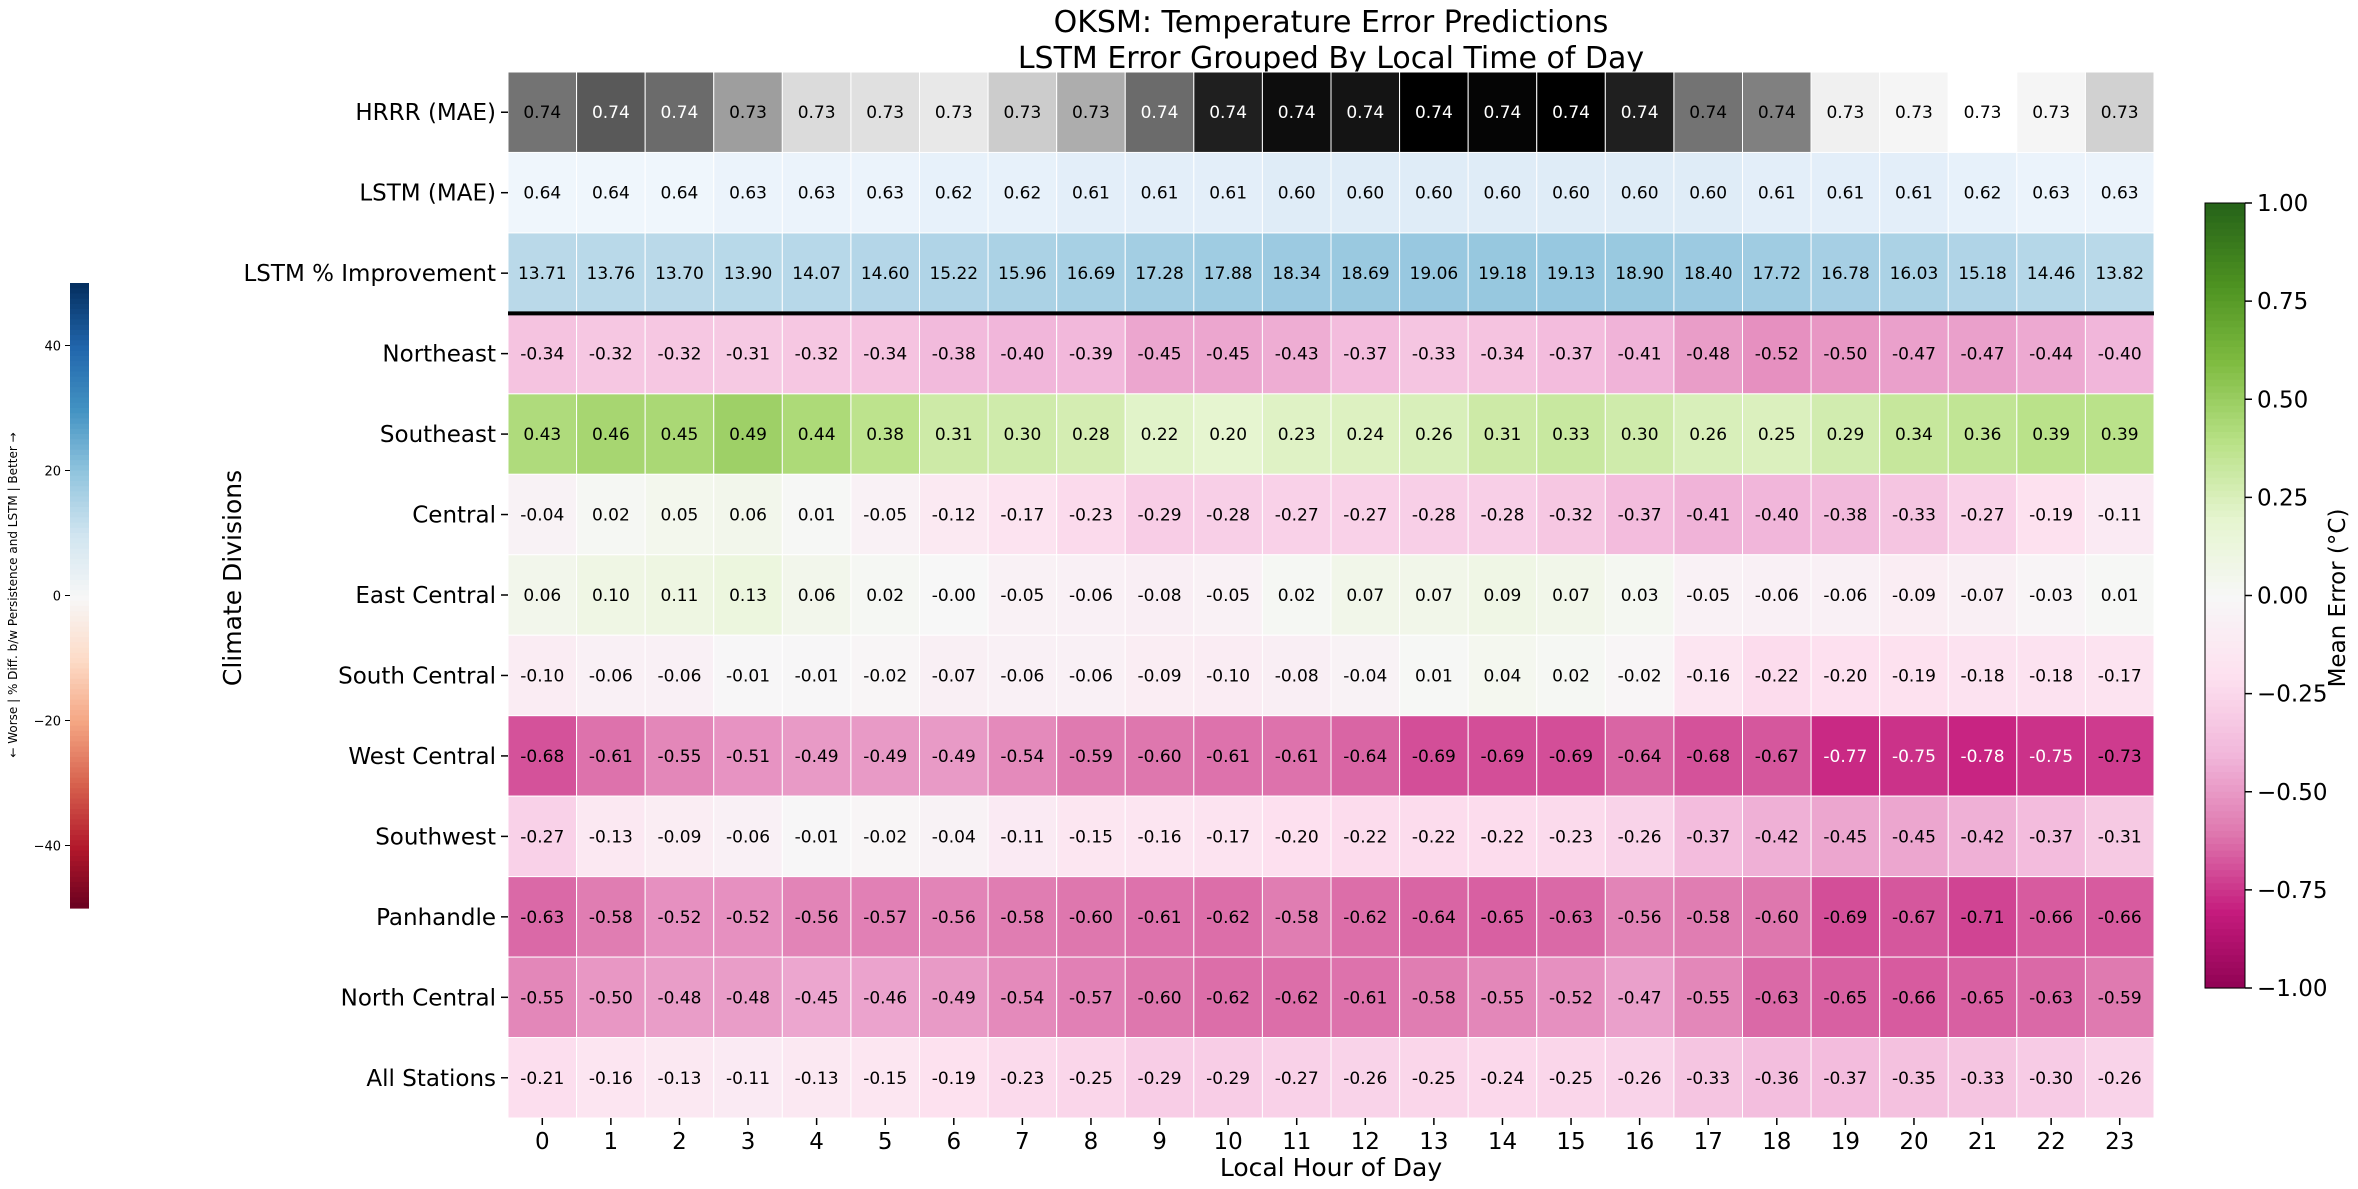  What do you see at coordinates (1160, 435) in the screenshot?
I see `cell-value-label: 0.22` at bounding box center [1160, 435].